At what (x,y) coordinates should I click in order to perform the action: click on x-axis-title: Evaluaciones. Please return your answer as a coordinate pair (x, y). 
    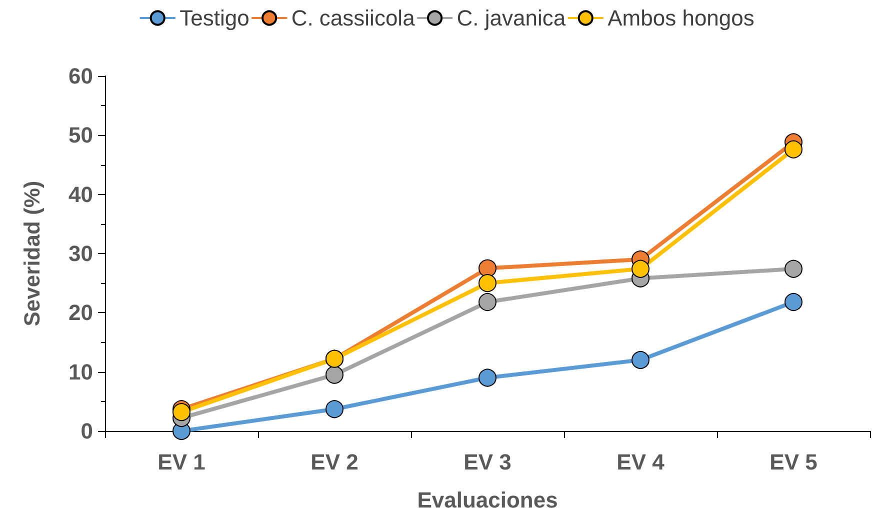
    Looking at the image, I should click on (487, 500).